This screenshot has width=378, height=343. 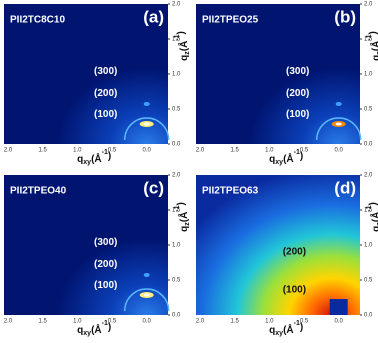 I want to click on panel-letter: (c), so click(x=153, y=187).